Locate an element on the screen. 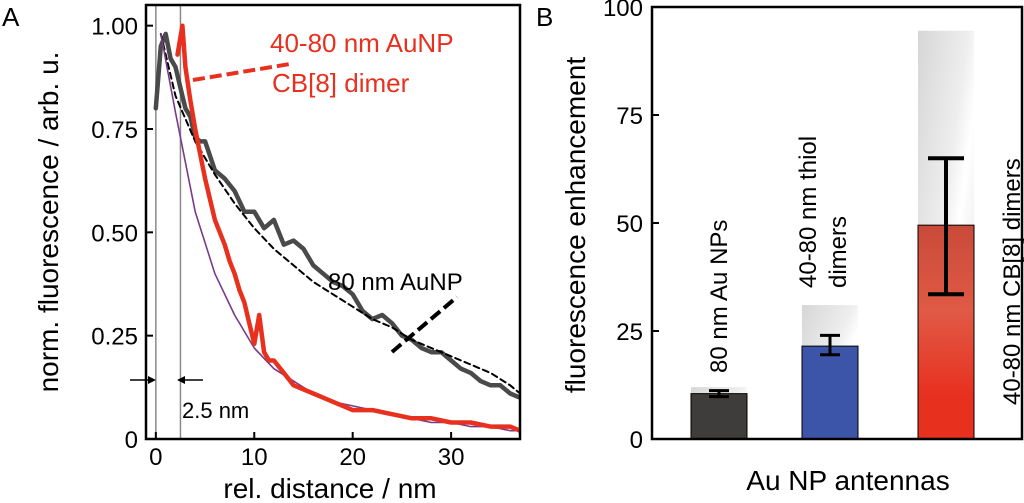 This screenshot has height=503, width=1024. dimer-annotation-line1: 40-80 nm AuNP is located at coordinates (362, 43).